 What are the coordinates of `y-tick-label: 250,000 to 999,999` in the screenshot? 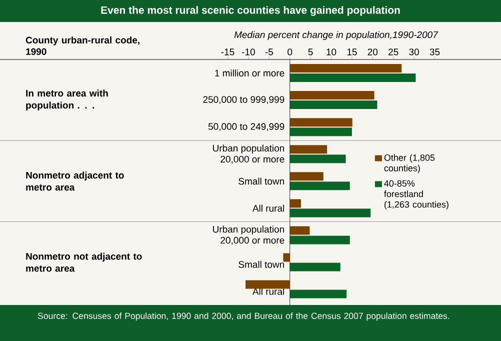 It's located at (243, 100).